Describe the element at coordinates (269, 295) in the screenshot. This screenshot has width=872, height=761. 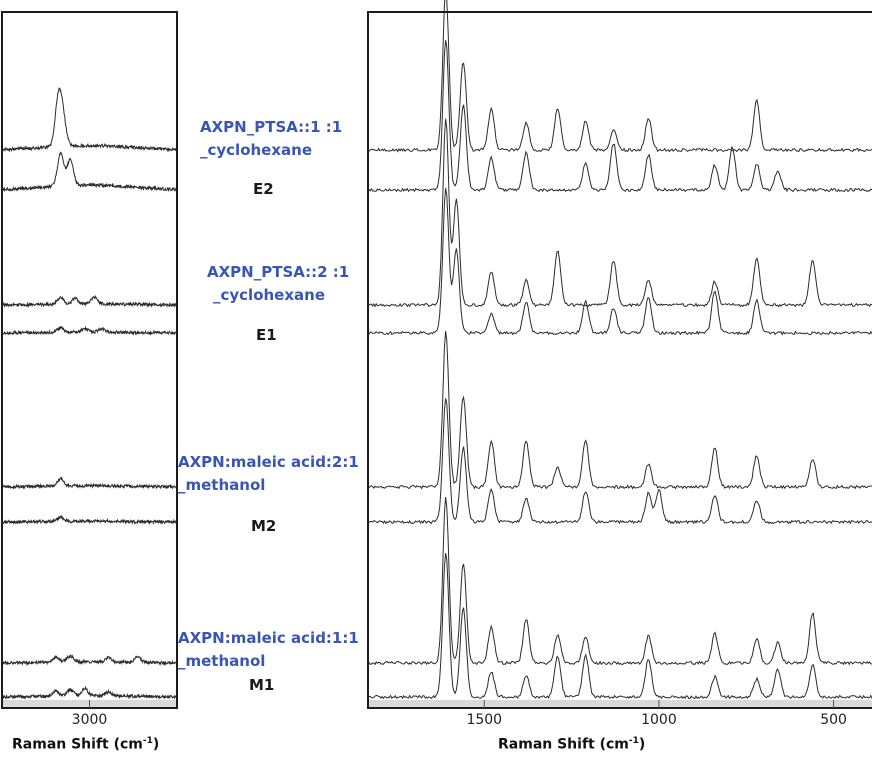
I see `sample-label-e1-name-line2: _cyclohexane` at that location.